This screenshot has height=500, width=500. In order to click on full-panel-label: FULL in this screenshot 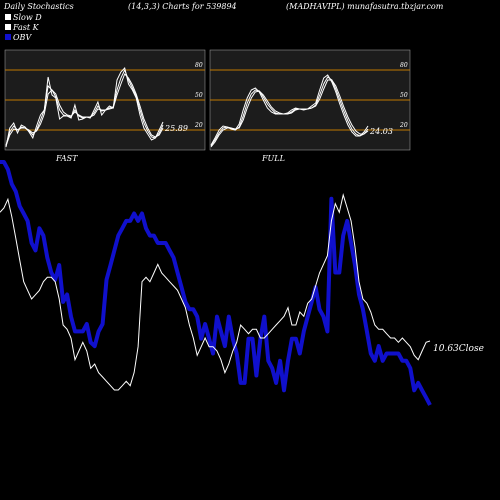, I will do `click(273, 158)`.